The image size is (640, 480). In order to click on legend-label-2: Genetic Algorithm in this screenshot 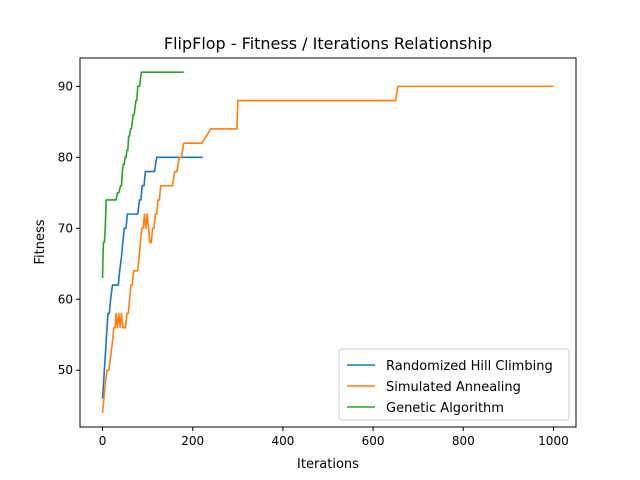, I will do `click(445, 408)`.